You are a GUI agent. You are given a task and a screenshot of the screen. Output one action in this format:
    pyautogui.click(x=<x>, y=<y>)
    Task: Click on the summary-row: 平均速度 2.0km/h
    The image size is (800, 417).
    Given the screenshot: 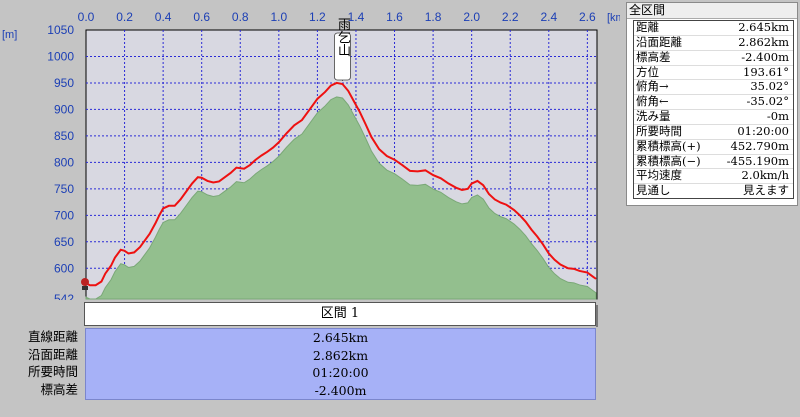 What is the action you would take?
    pyautogui.click(x=713, y=176)
    